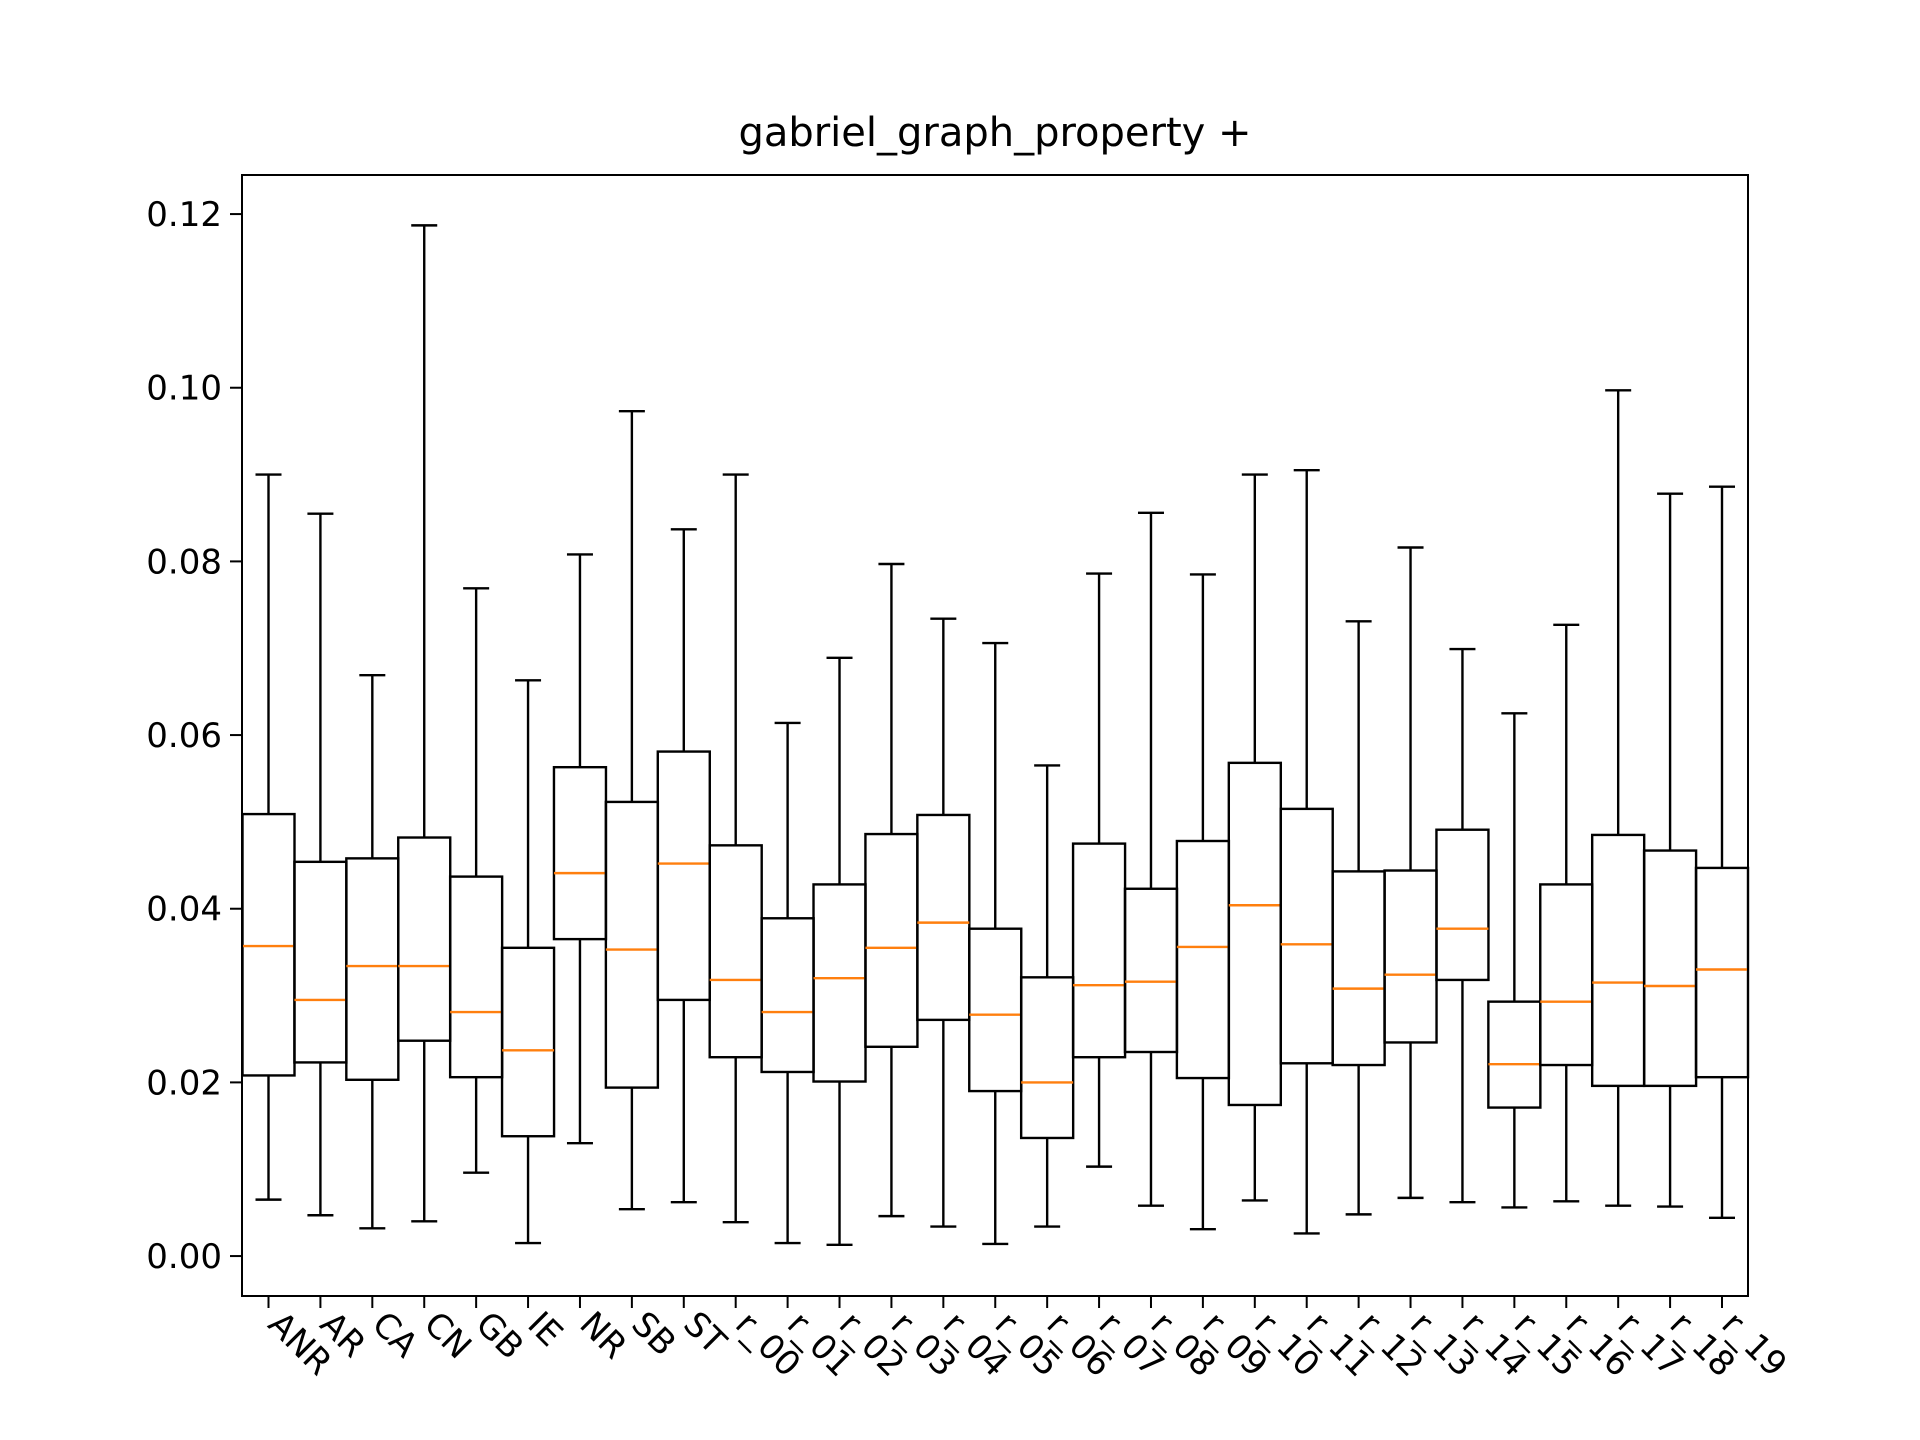 Image resolution: width=1920 pixels, height=1440 pixels. What do you see at coordinates (184, 736) in the screenshot?
I see `y-tick-label: 0.06` at bounding box center [184, 736].